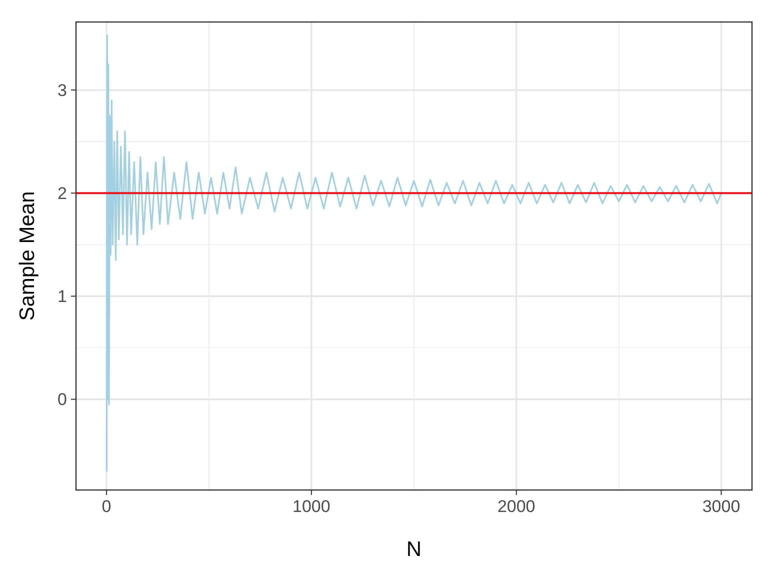 This screenshot has height=576, width=768. Describe the element at coordinates (62, 90) in the screenshot. I see `y-tick-label: 3` at that location.